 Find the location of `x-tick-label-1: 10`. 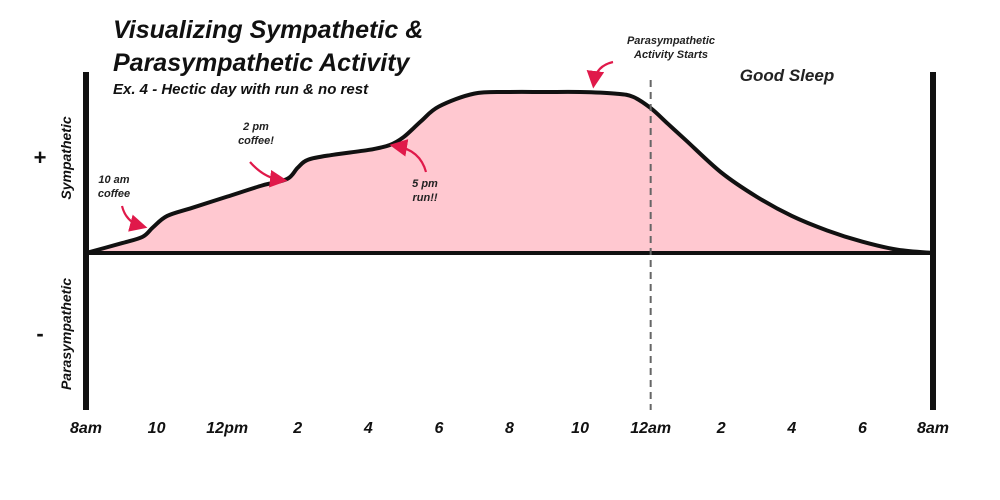

x-tick-label-1: 10 is located at coordinates (157, 428).